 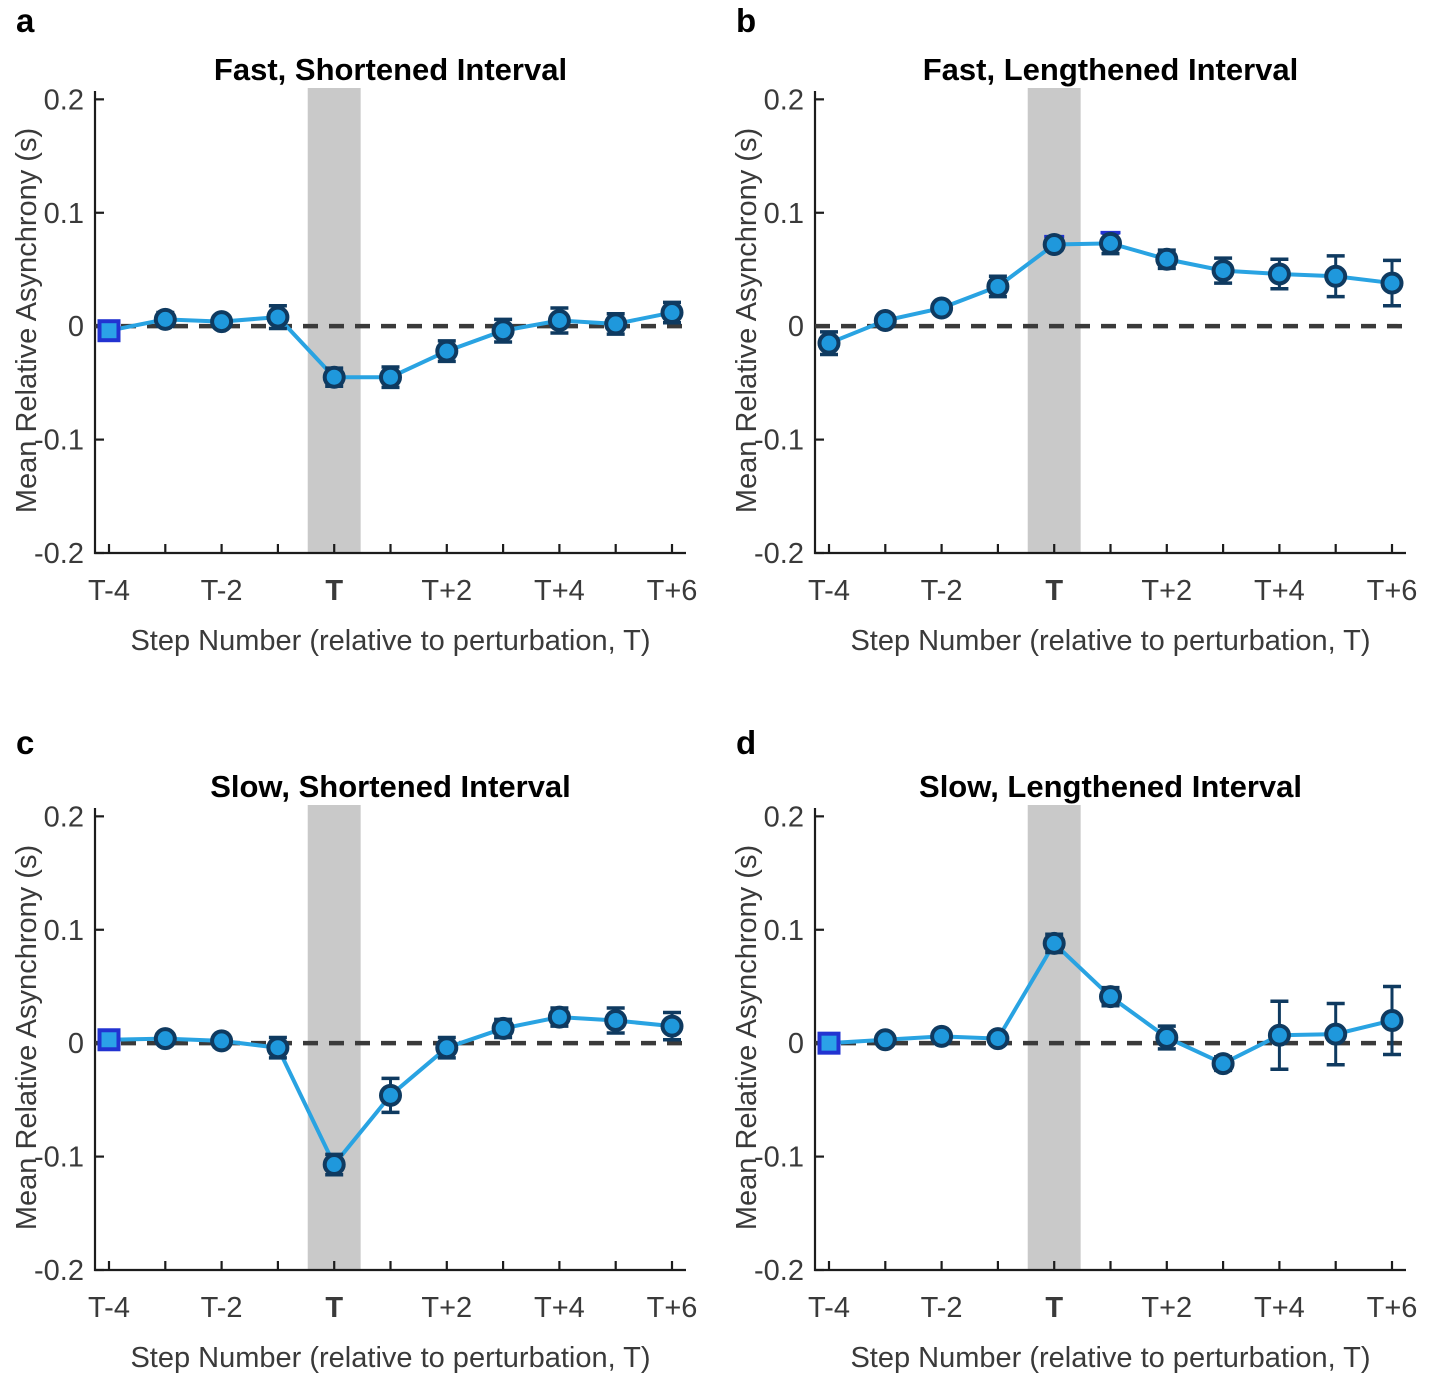 I want to click on panel-letter-c: c, so click(x=25, y=742).